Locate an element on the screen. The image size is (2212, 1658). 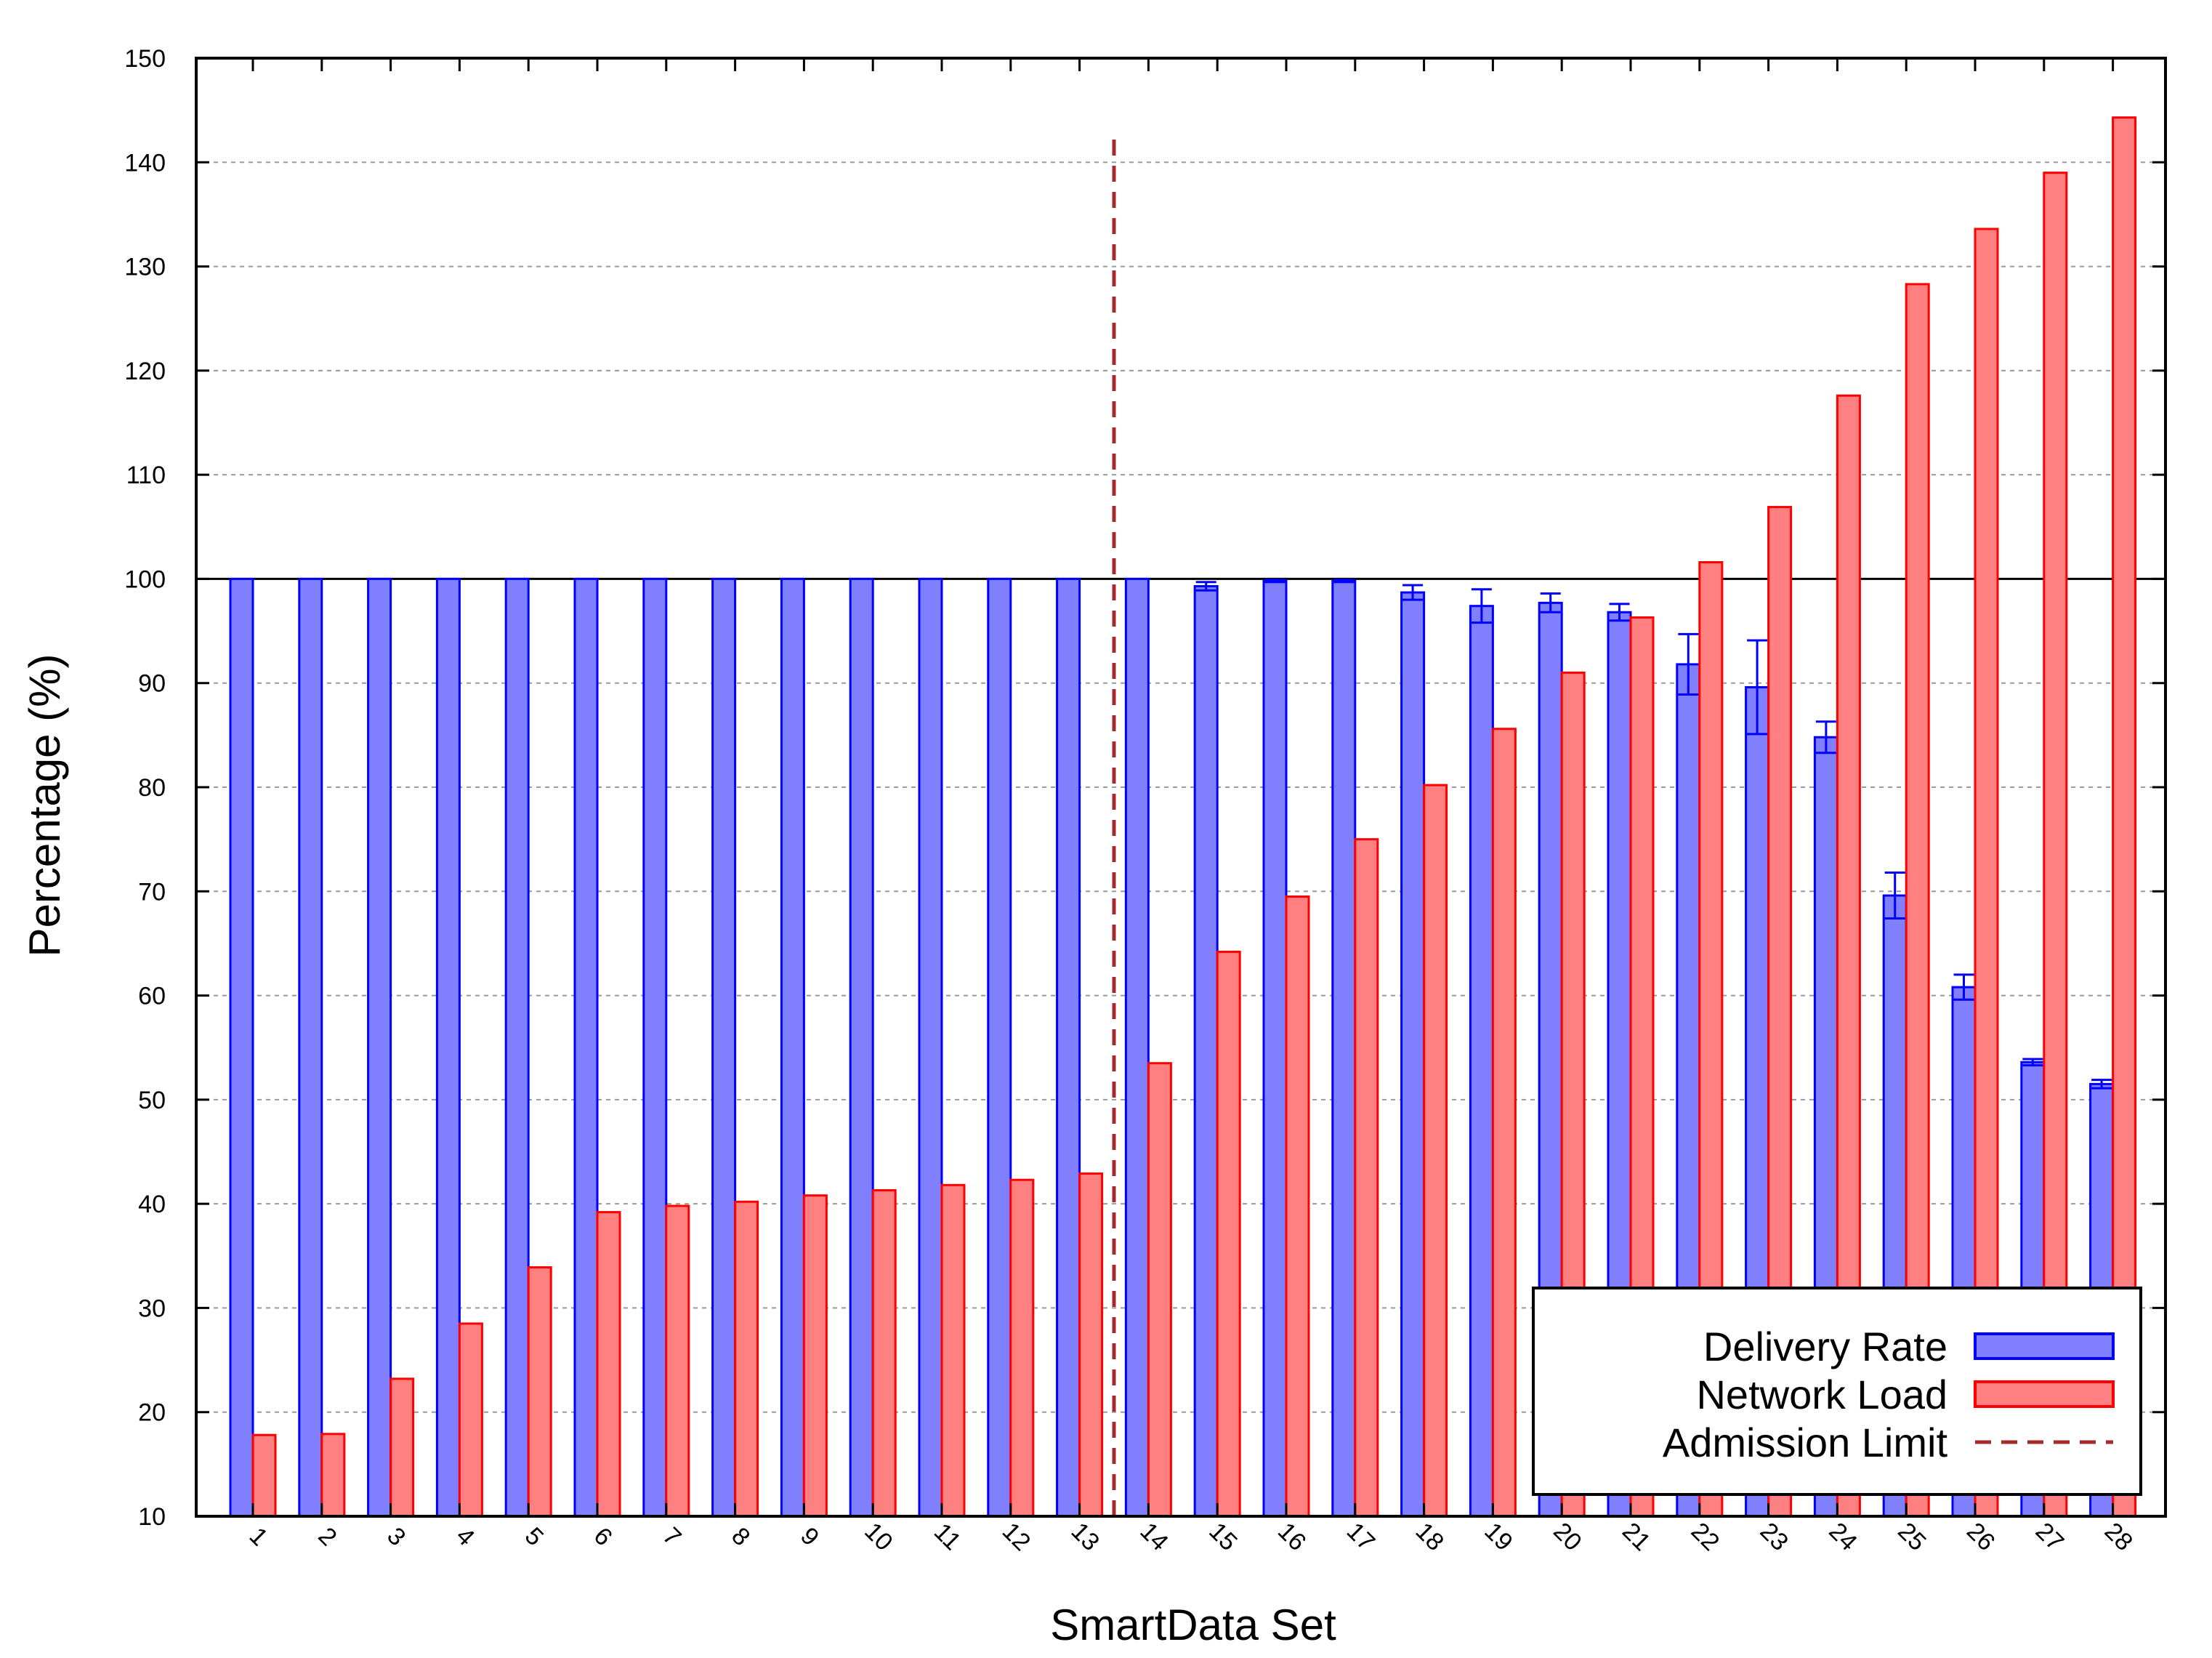
y-tick-label-100: 100 is located at coordinates (145, 579).